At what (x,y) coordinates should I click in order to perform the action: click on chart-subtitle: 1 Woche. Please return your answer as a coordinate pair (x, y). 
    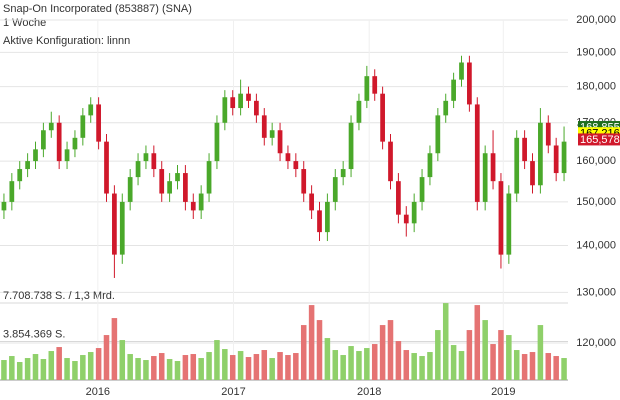
    Looking at the image, I should click on (24, 23).